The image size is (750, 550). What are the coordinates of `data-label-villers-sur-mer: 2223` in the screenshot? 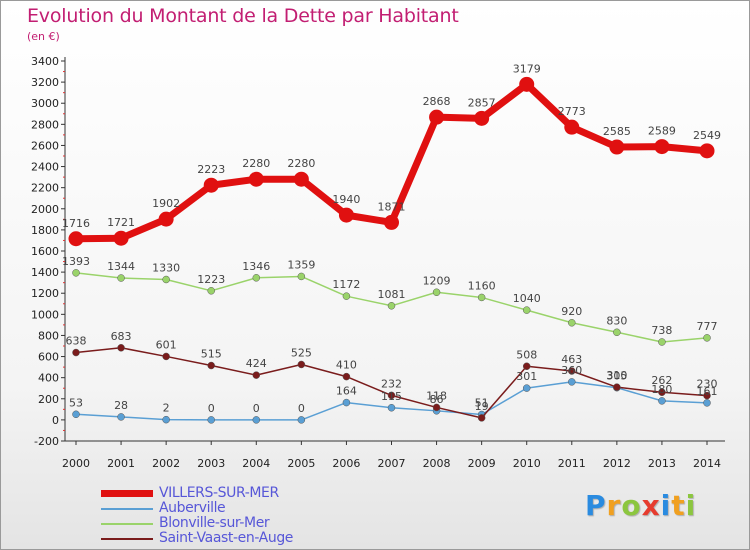 It's located at (211, 169).